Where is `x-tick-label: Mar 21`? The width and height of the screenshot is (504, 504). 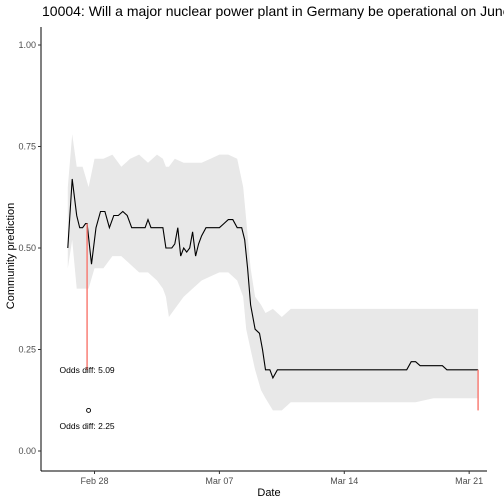 x-tick-label: Mar 21 is located at coordinates (469, 481).